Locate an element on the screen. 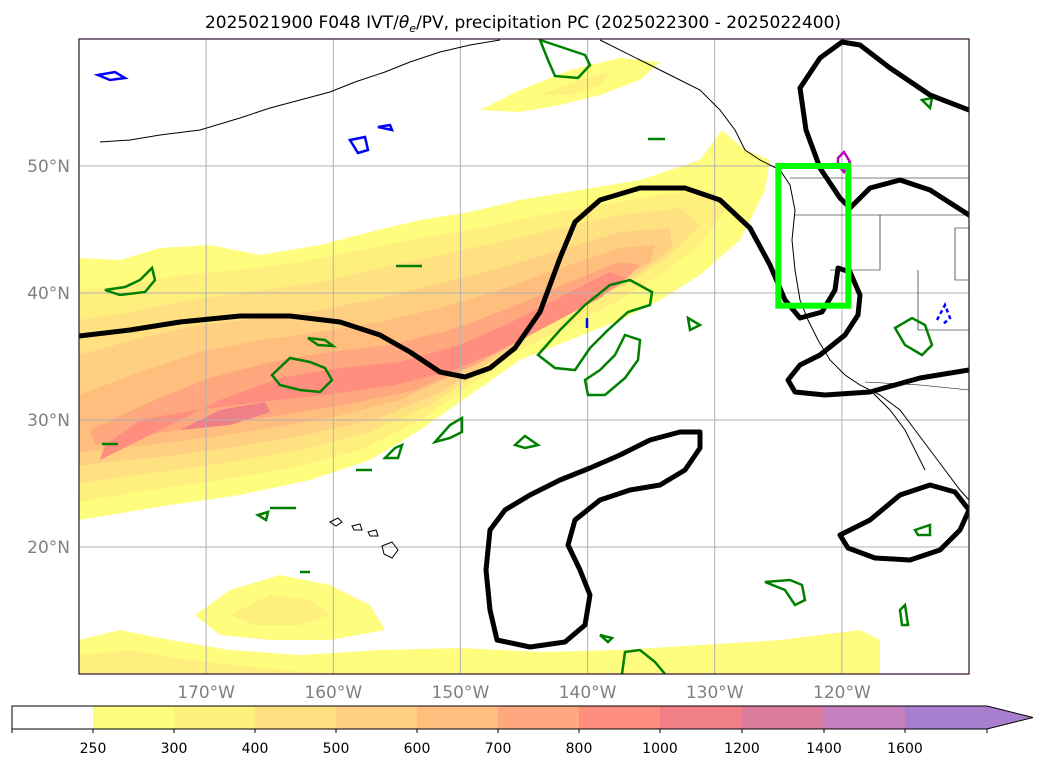  alaska-panhandle-coast is located at coordinates (690, 105).